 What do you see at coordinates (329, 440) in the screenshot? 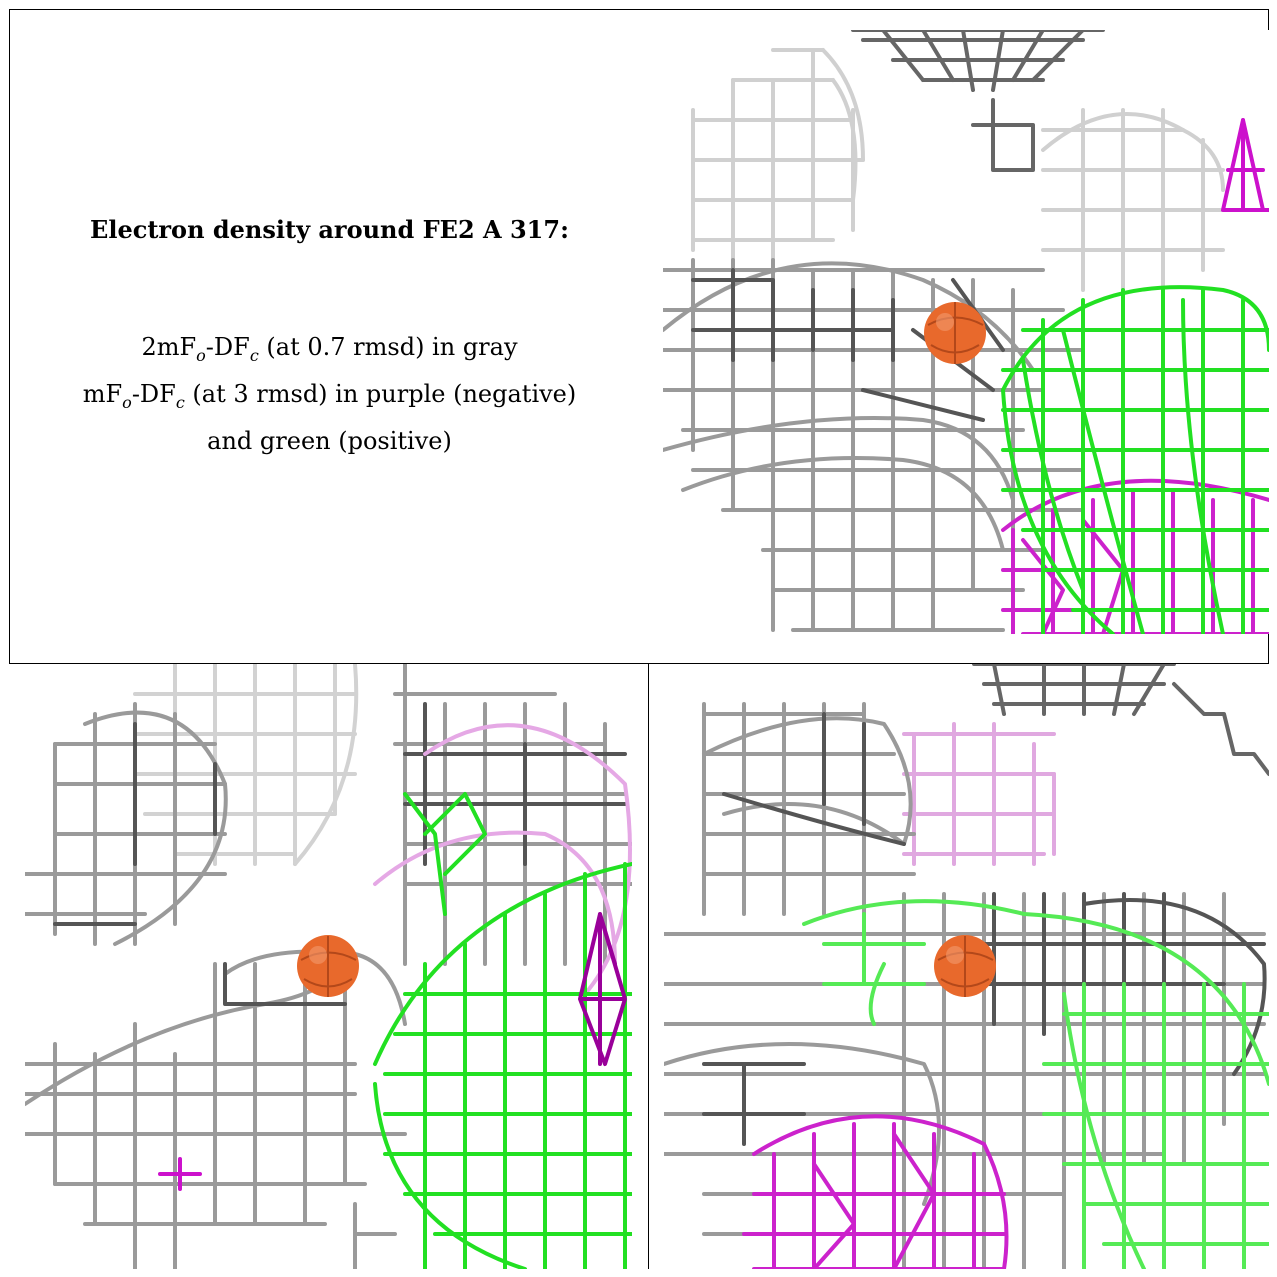
I see `legend-line-green: and green (positive)` at bounding box center [329, 440].